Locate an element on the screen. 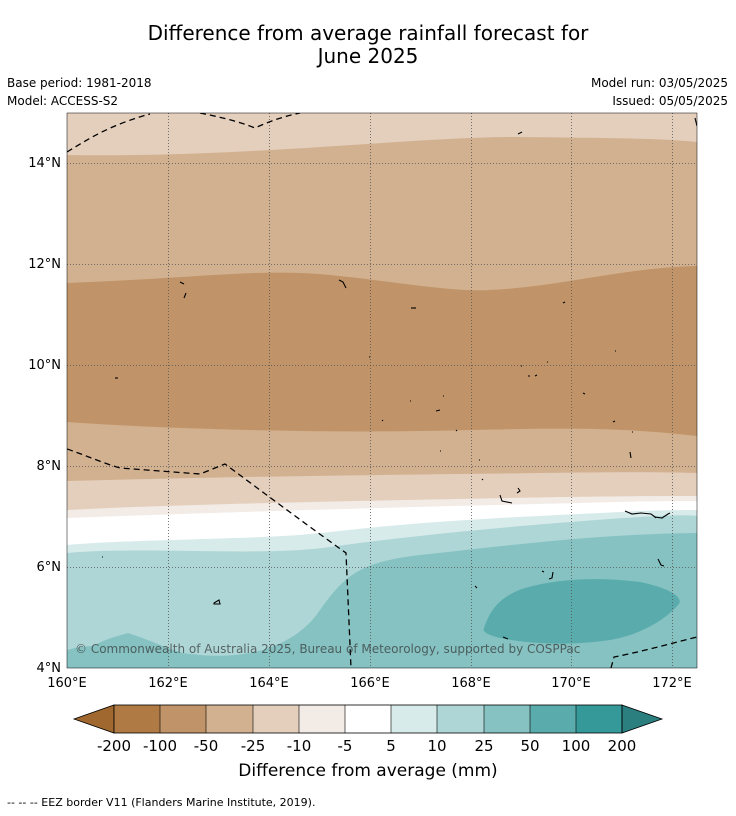  lon-tick-168e: 168°E is located at coordinates (471, 683).